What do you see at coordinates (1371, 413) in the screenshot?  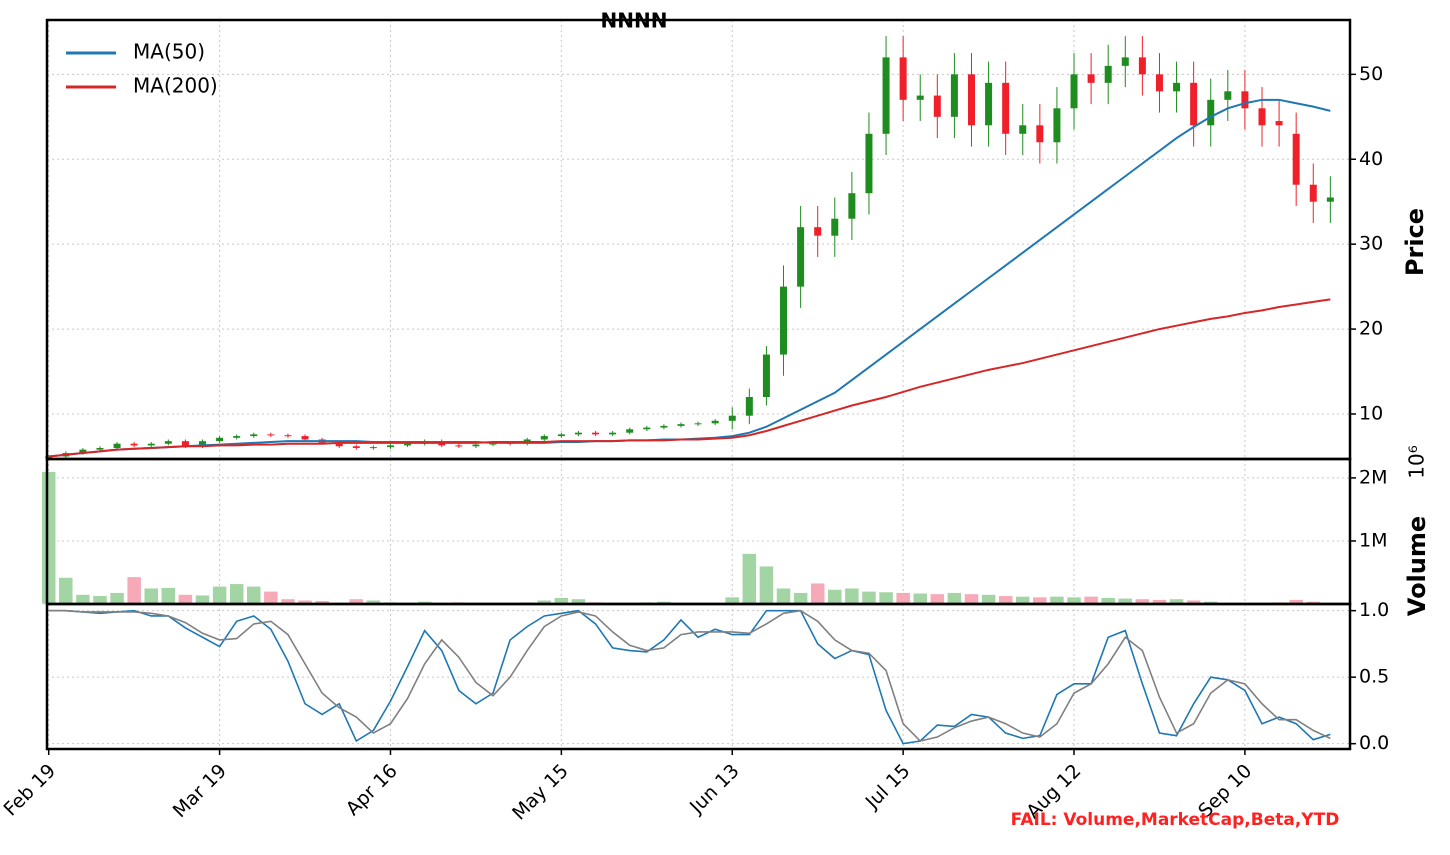 I see `y-tick-label: 10` at bounding box center [1371, 413].